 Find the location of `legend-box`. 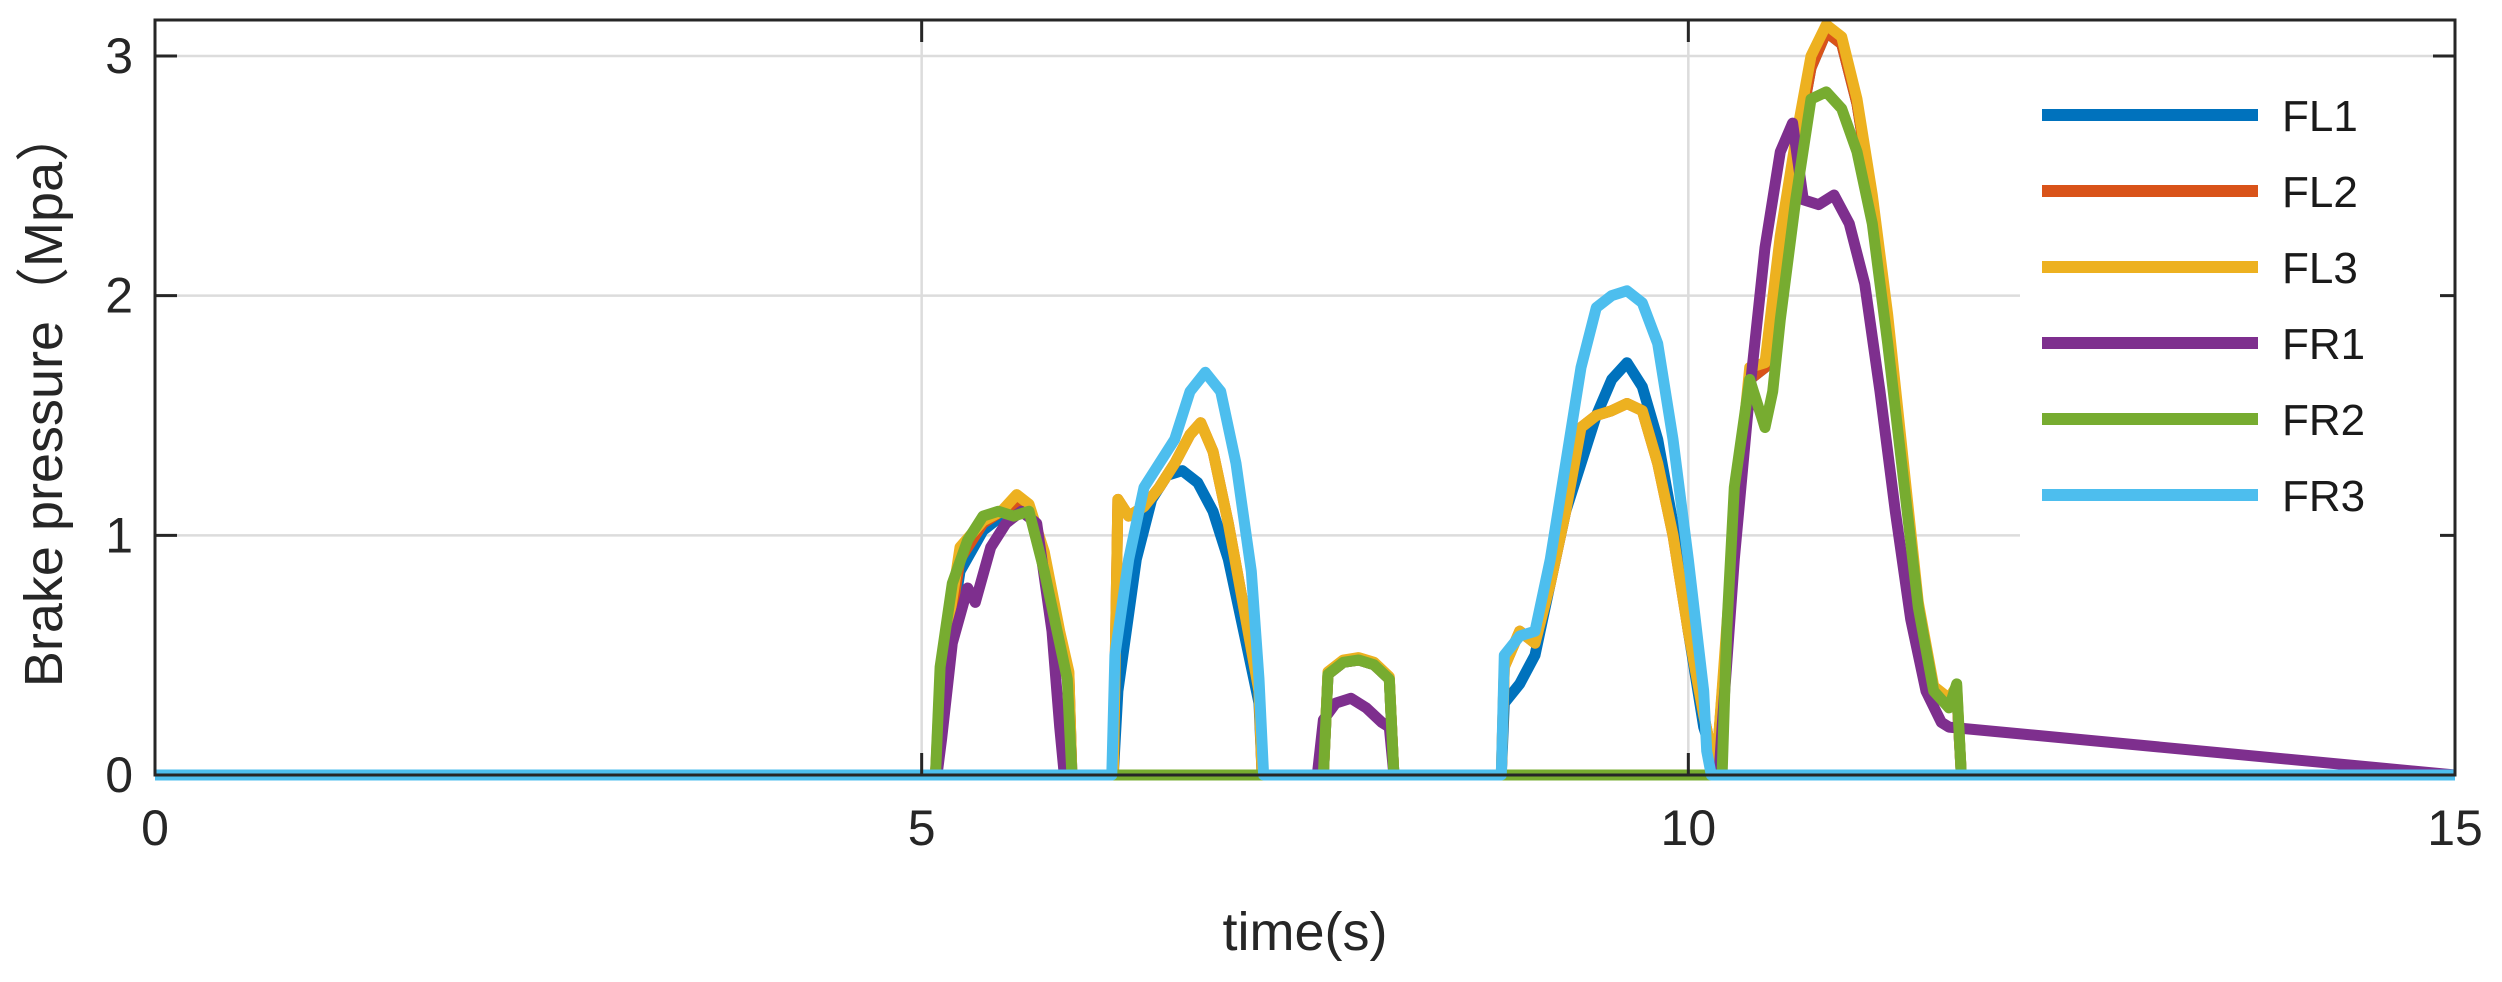

legend-box is located at coordinates (2230, 305).